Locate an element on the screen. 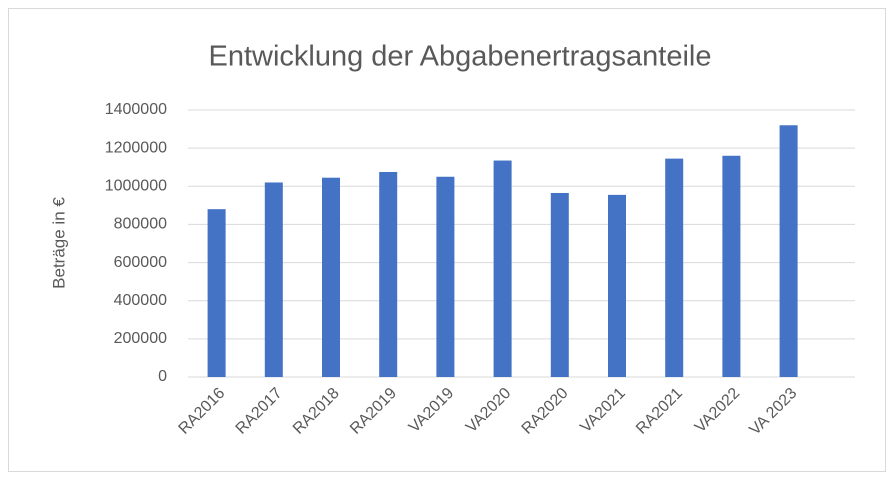 This screenshot has height=480, width=894. y-tick-label: 400000 is located at coordinates (140, 300).